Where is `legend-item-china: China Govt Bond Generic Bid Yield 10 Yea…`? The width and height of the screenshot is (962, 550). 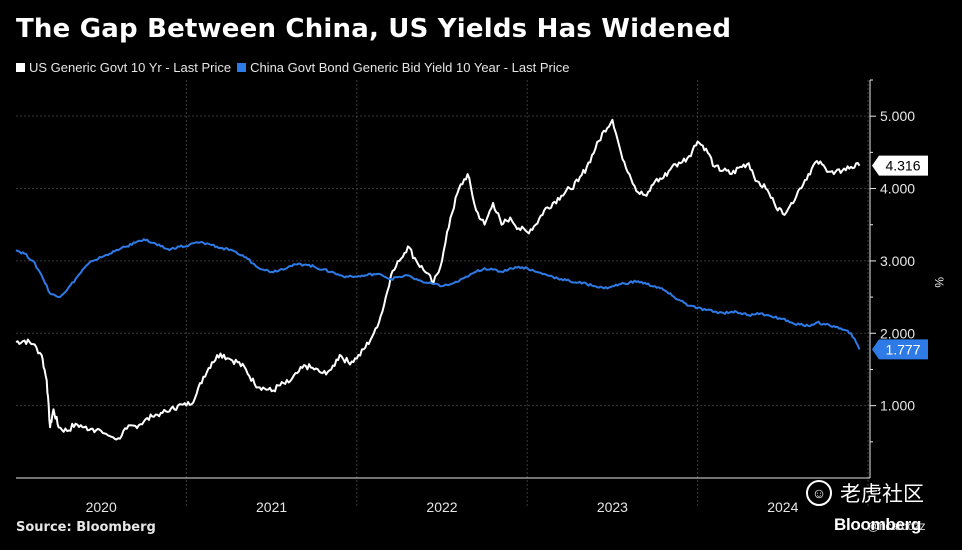
legend-item-china: China Govt Bond Generic Bid Yield 10 Yea… is located at coordinates (403, 67).